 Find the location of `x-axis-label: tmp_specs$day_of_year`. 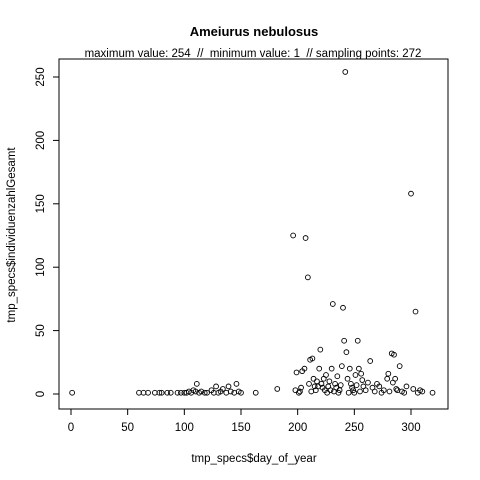

x-axis-label: tmp_specs$day_of_year is located at coordinates (253, 459).